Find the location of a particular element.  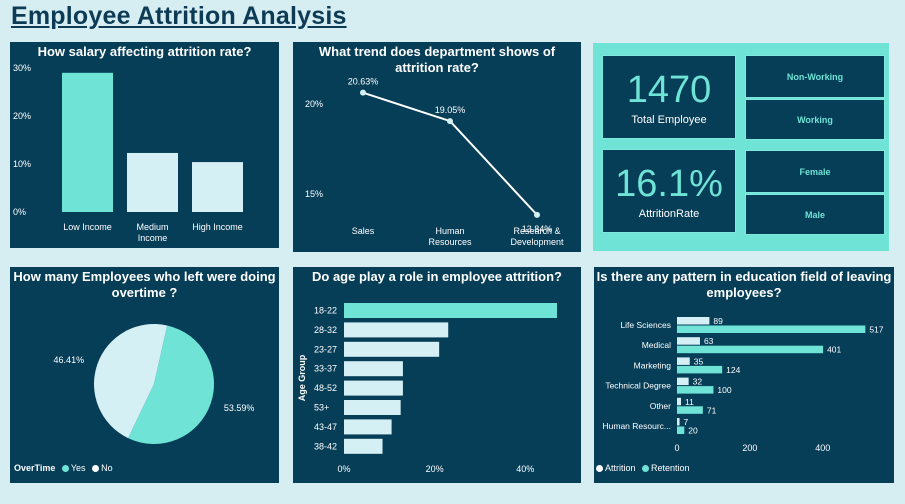

salary-y-tick-label: 20% is located at coordinates (22, 116).